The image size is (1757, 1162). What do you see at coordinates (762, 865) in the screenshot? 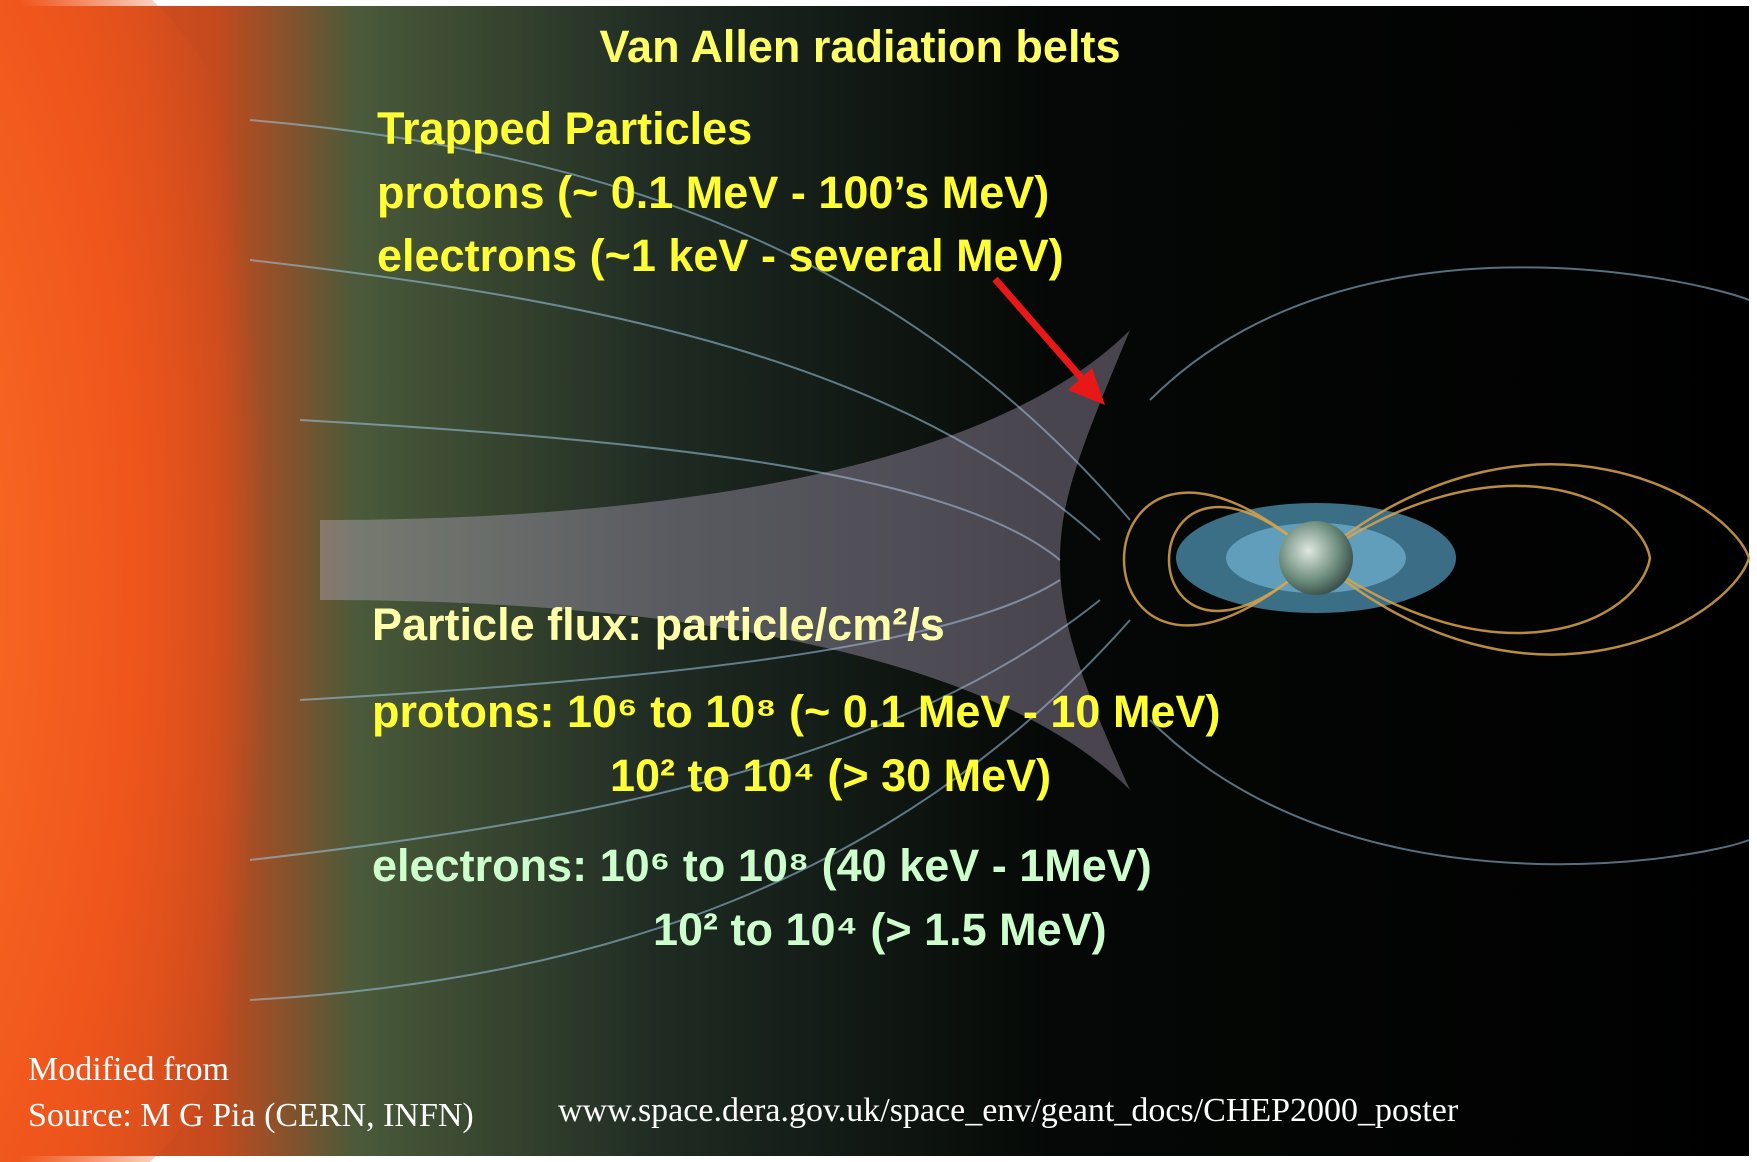
I see `electrons-line: electrons: 10⁶ to 10⁸ (40 keV - 1MeV)` at bounding box center [762, 865].